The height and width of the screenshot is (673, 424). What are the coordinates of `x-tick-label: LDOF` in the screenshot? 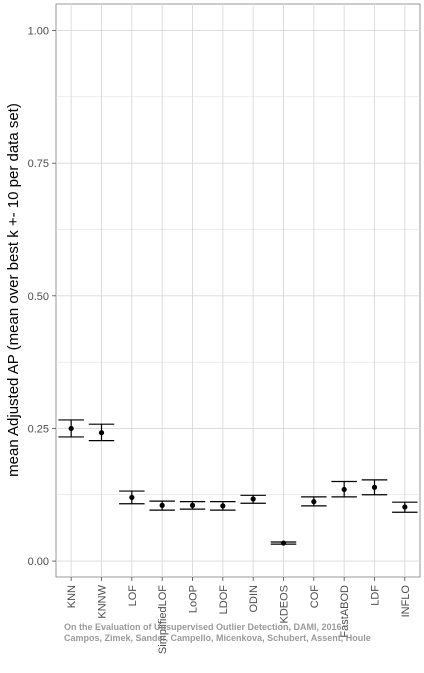 It's located at (224, 600).